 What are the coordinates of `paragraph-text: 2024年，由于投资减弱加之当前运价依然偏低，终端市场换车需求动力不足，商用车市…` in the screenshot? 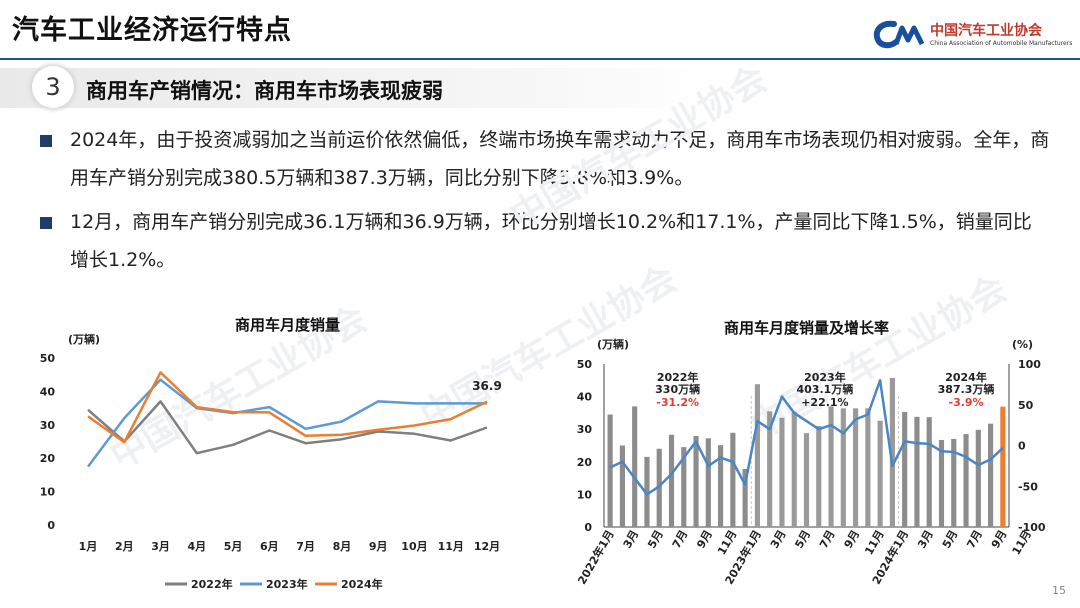 It's located at (560, 159).